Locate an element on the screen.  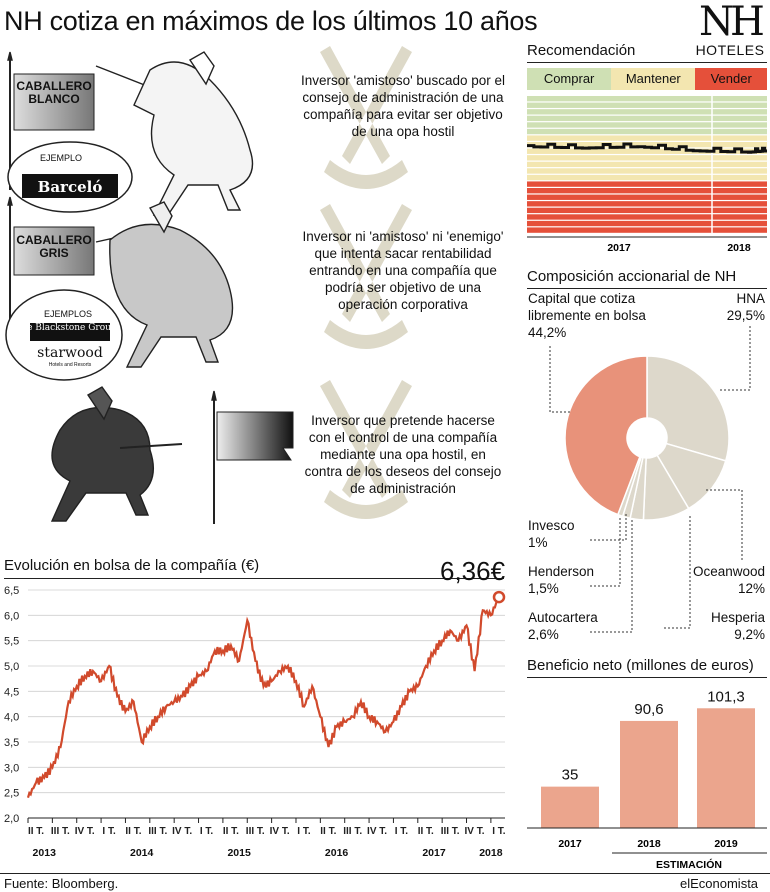
year-label: 2018 is located at coordinates (491, 853).